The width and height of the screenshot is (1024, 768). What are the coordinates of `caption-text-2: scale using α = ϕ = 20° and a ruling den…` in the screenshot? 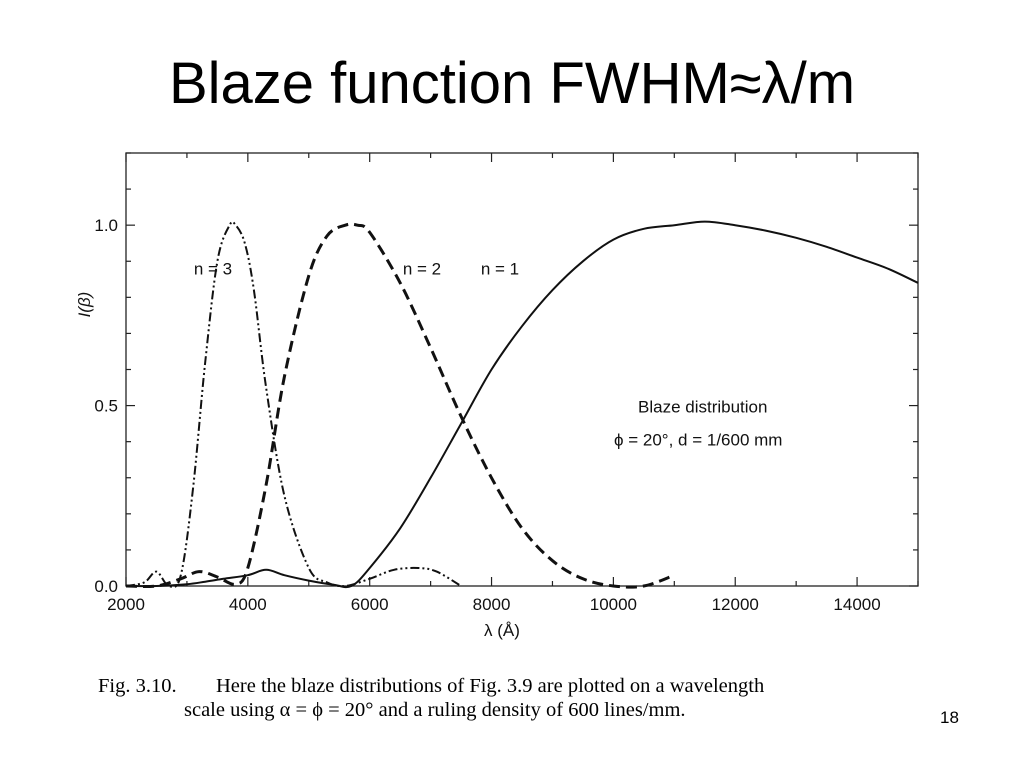 It's located at (435, 710).